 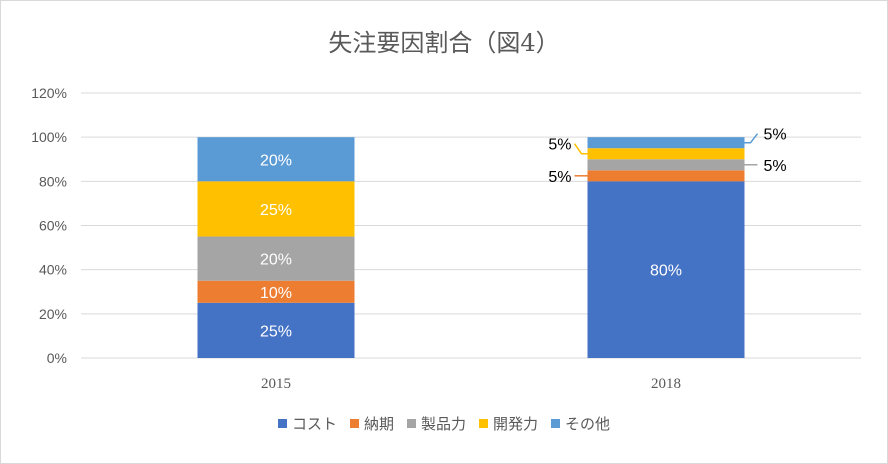 What do you see at coordinates (53, 314) in the screenshot?
I see `y-tick-label: 20%` at bounding box center [53, 314].